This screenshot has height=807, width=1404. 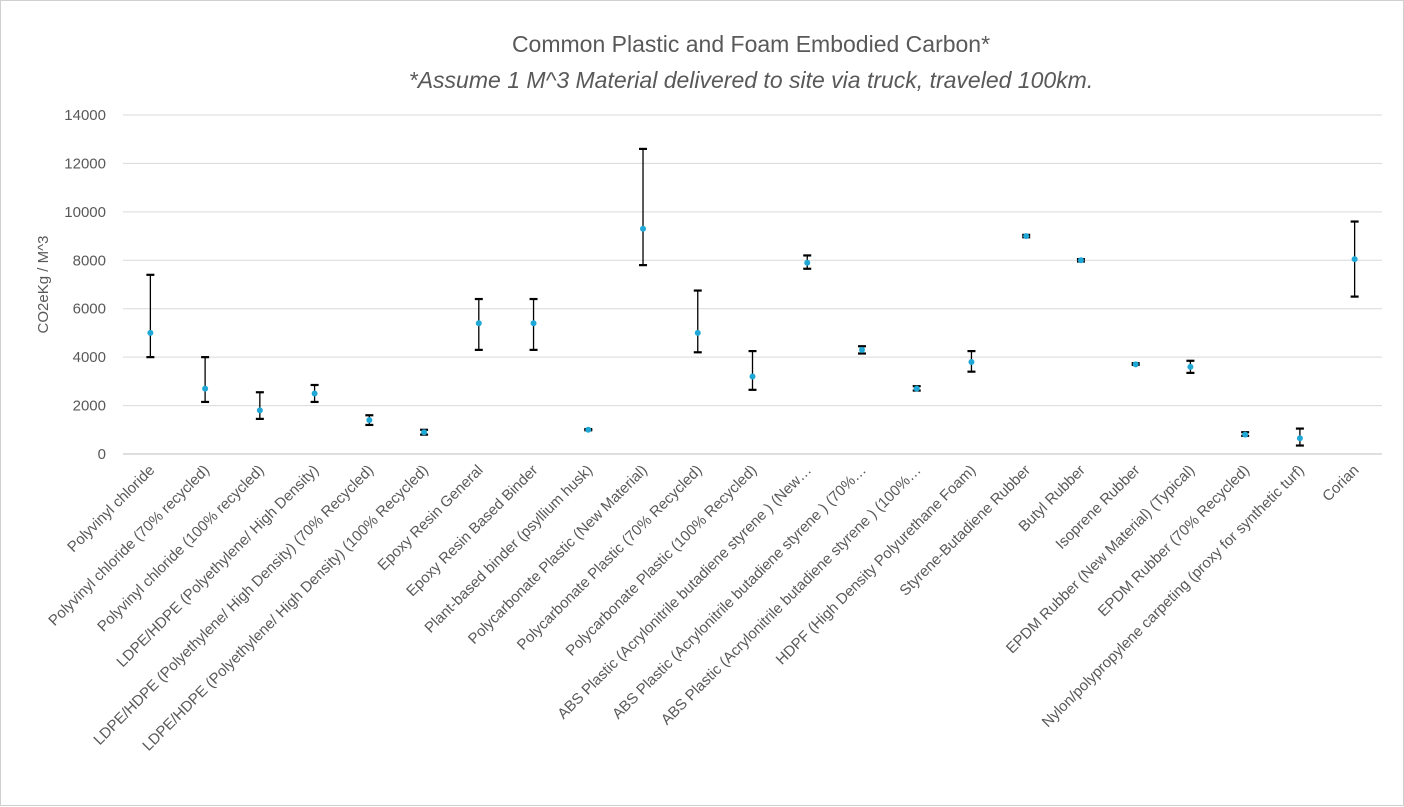 What do you see at coordinates (89, 406) in the screenshot?
I see `y-tick-label: 2000` at bounding box center [89, 406].